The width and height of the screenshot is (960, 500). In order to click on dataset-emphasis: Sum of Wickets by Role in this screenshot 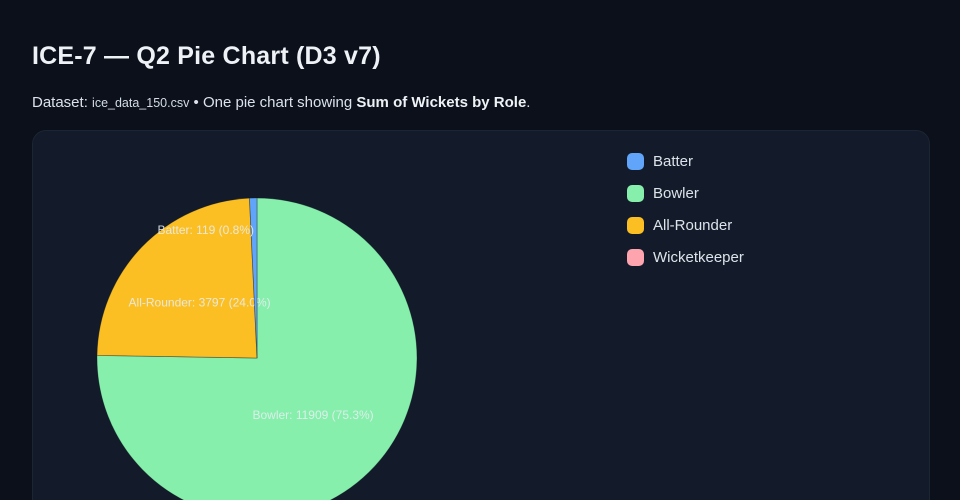, I will do `click(441, 102)`.